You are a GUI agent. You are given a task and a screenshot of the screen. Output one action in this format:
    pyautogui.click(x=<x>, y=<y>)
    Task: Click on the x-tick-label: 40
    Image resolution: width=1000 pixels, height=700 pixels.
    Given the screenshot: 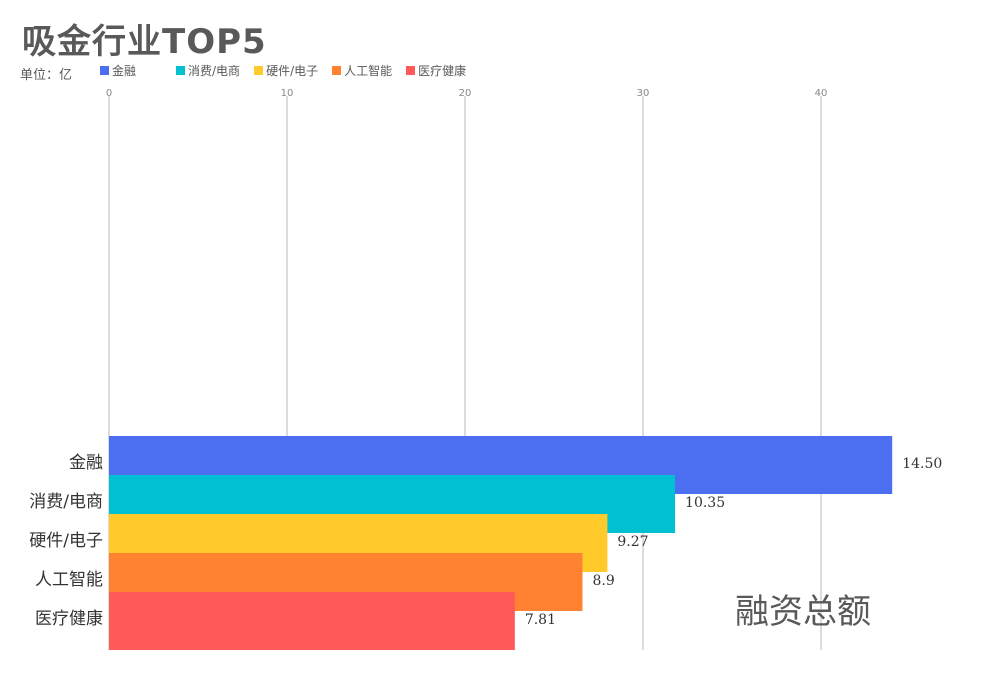 What is the action you would take?
    pyautogui.click(x=821, y=93)
    